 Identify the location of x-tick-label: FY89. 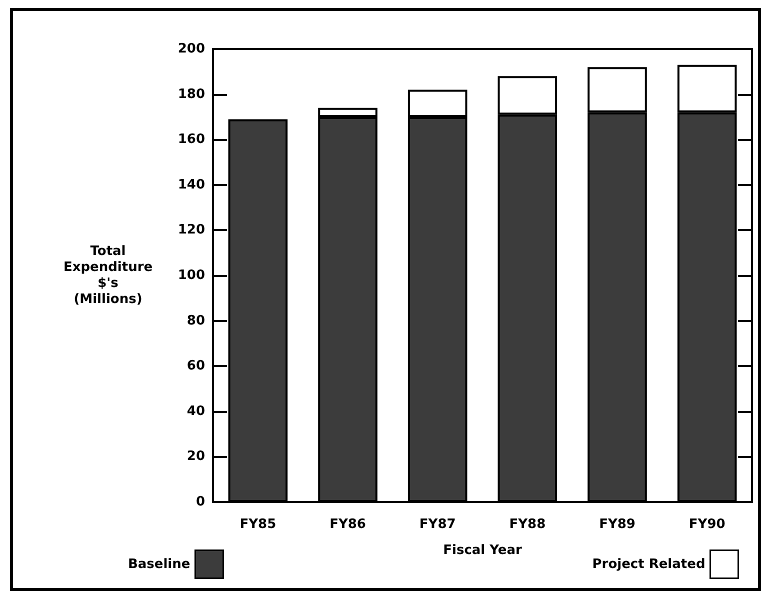
(617, 524).